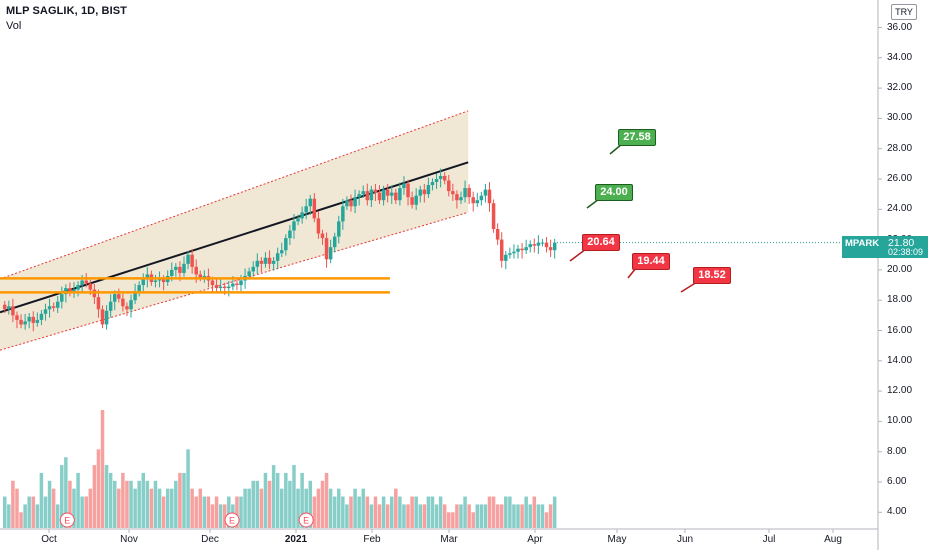 This screenshot has height=555, width=932. What do you see at coordinates (900, 421) in the screenshot?
I see `price-tick-label: 10.00` at bounding box center [900, 421].